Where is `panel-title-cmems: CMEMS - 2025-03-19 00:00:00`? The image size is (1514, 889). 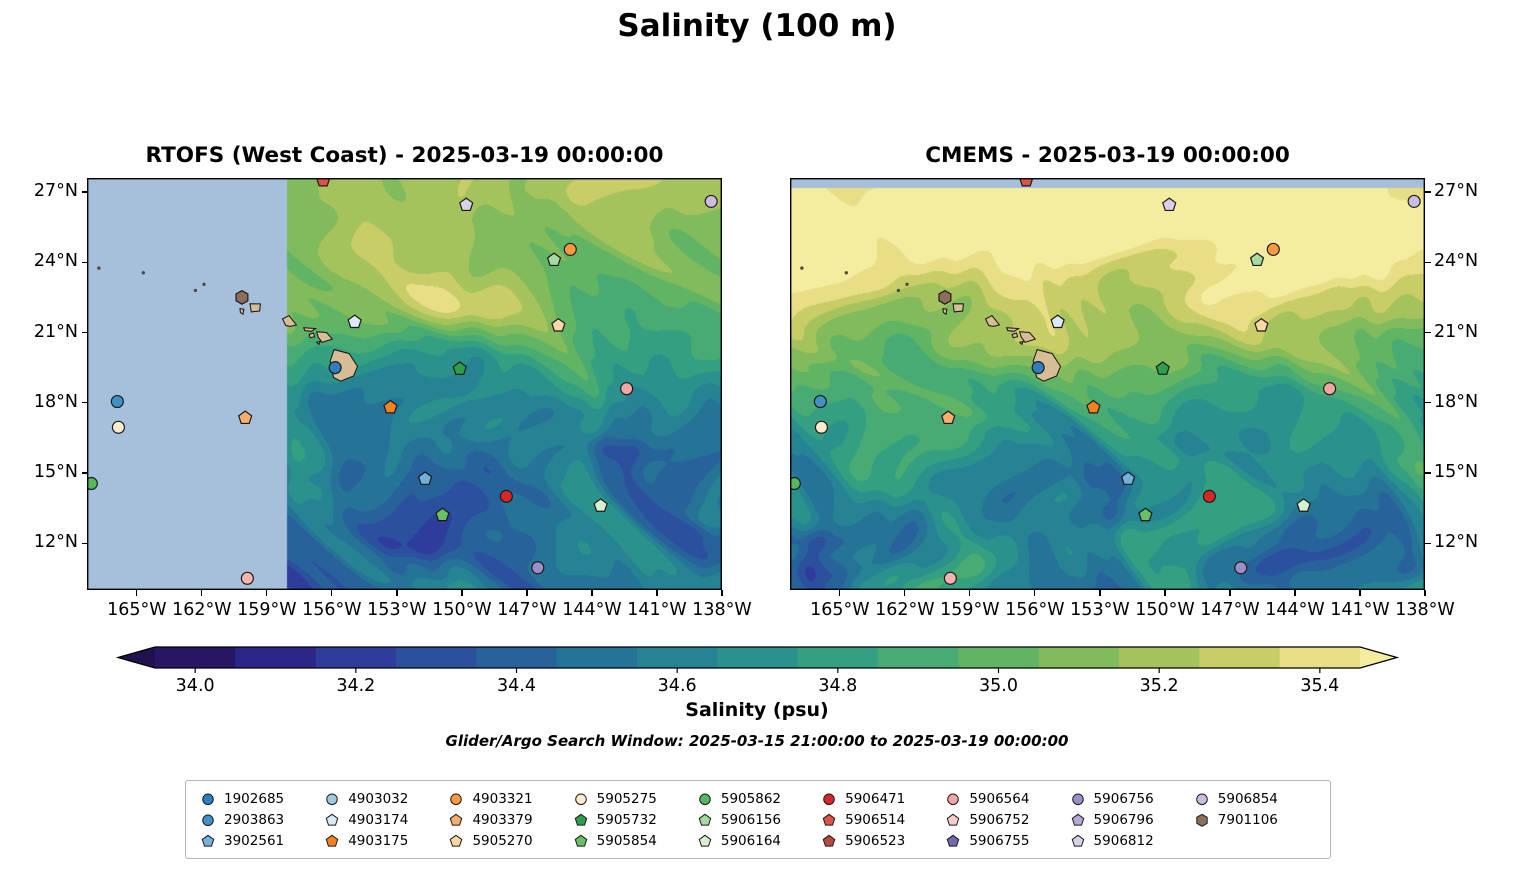 panel-title-cmems: CMEMS - 2025-03-19 00:00:00 is located at coordinates (1107, 155).